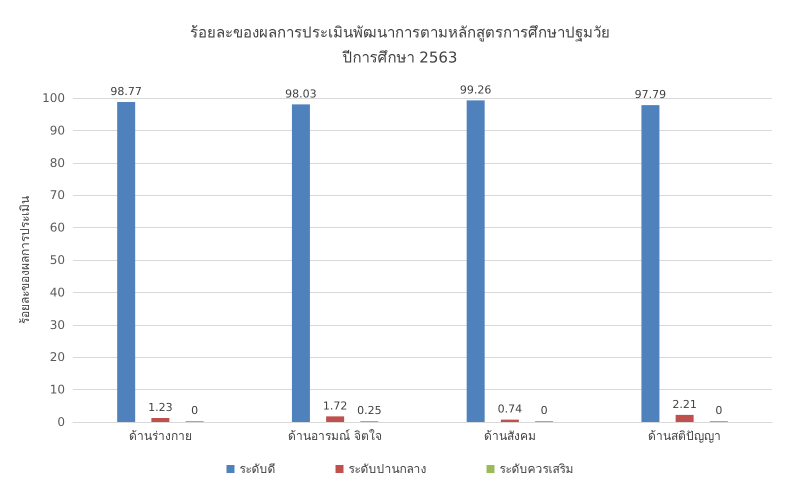 The width and height of the screenshot is (800, 500). I want to click on legend-label: ระดับควรเสริม, so click(537, 469).